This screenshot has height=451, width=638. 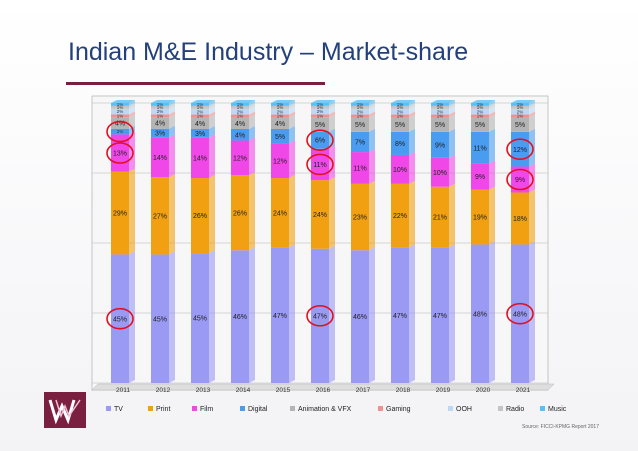 I want to click on bar-animation-and-vfx-2021, so click(x=520, y=124).